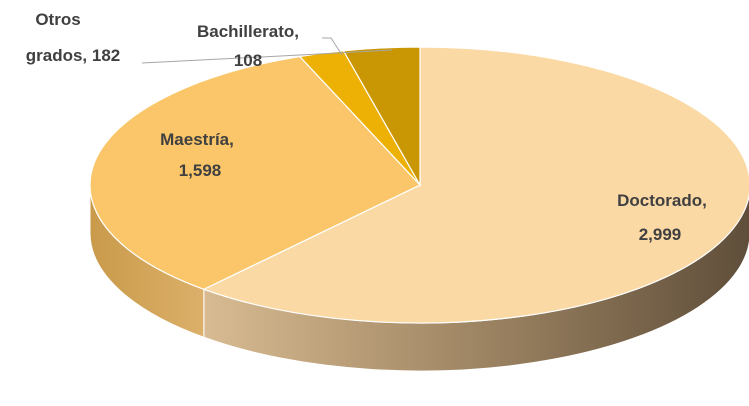 This screenshot has height=406, width=749. I want to click on pie-slice-otros-grados, so click(381, 117).